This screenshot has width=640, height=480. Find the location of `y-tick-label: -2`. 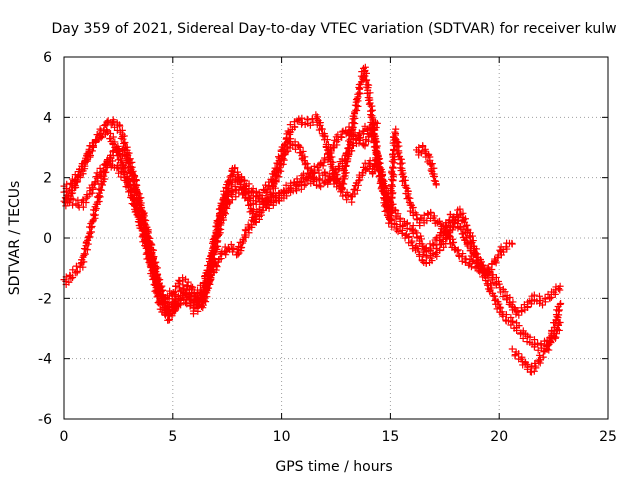

y-tick-label: -2 is located at coordinates (45, 299).